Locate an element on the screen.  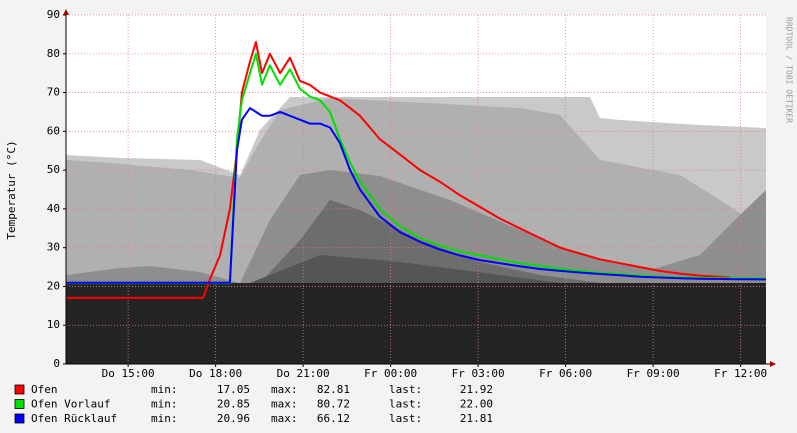
y-tick-label: 90 is located at coordinates (53, 14).